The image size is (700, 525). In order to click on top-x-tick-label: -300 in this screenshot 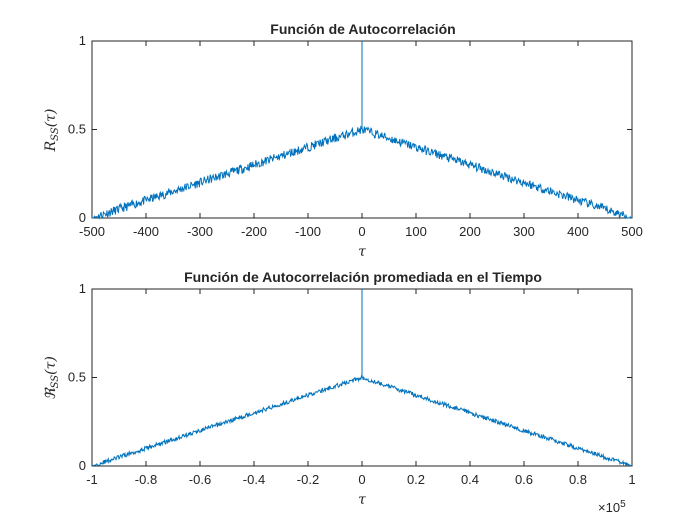, I will do `click(200, 231)`.